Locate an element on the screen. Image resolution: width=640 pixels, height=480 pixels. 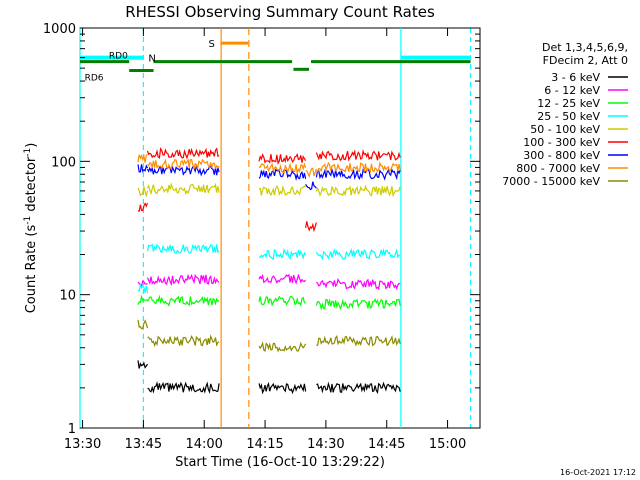
y-tick-label: 100 is located at coordinates (63, 162).